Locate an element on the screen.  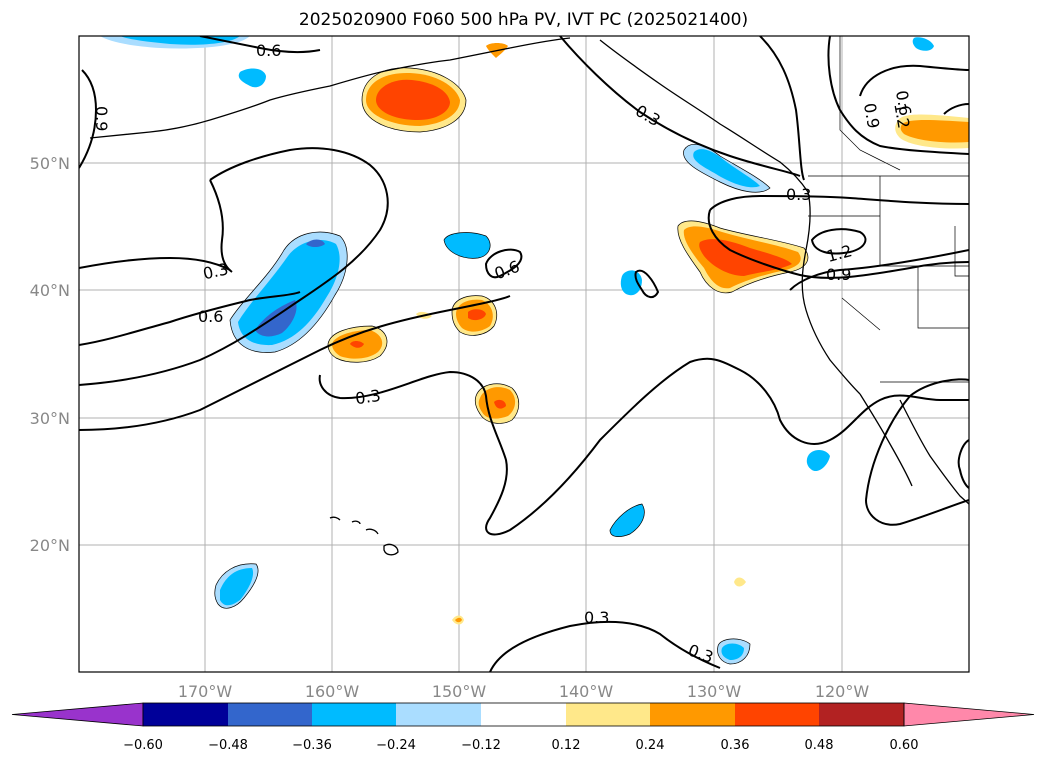
colorbar-tick-label: 0.60 is located at coordinates (904, 745).